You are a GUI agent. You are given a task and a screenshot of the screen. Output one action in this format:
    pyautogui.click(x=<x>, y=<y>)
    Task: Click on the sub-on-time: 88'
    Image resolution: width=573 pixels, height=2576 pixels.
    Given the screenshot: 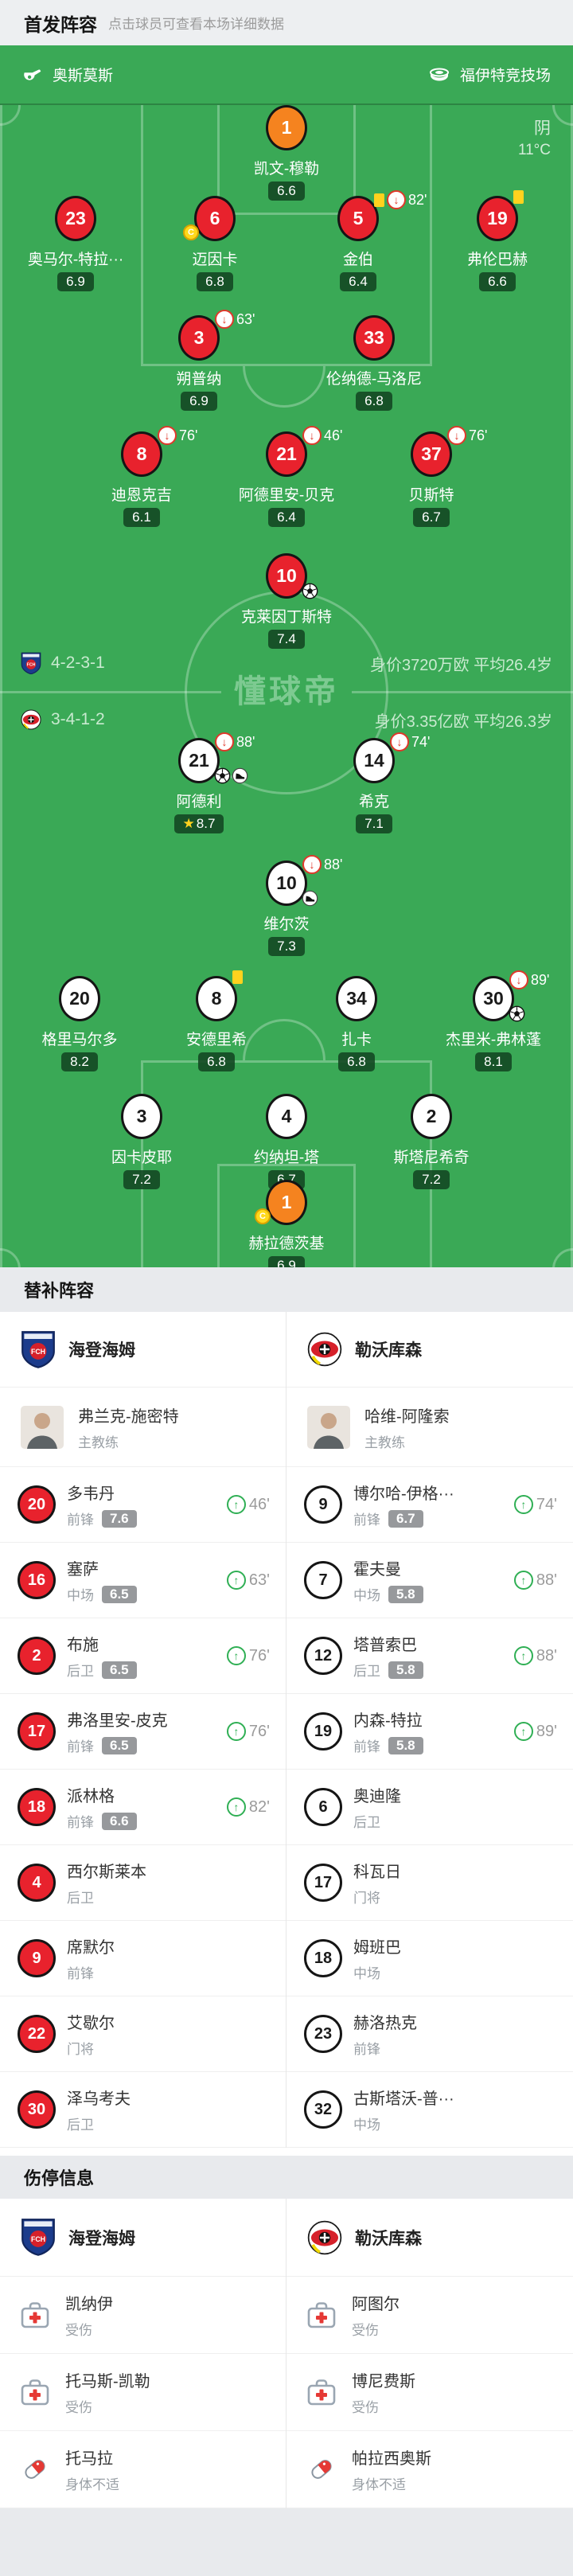 What is the action you would take?
    pyautogui.click(x=546, y=1580)
    